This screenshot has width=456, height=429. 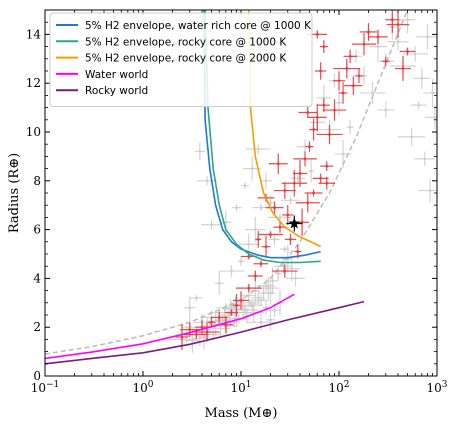 I want to click on y-tick-label: 8, so click(x=37, y=181).